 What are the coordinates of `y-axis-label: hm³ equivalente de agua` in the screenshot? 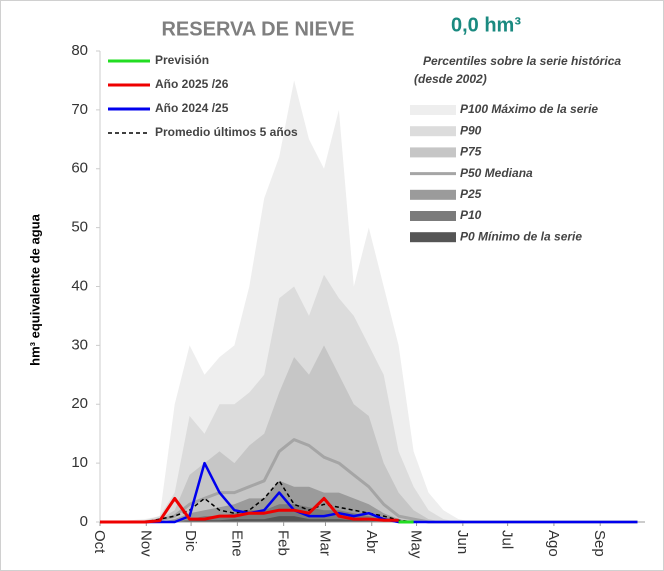 It's located at (34, 289).